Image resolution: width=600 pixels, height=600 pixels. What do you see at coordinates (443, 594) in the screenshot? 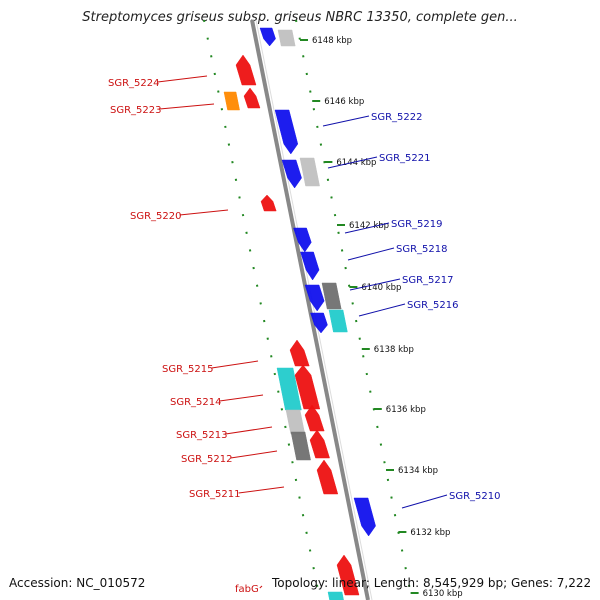
I see `ruler-tick-label: 6130 kbp` at bounding box center [443, 594].